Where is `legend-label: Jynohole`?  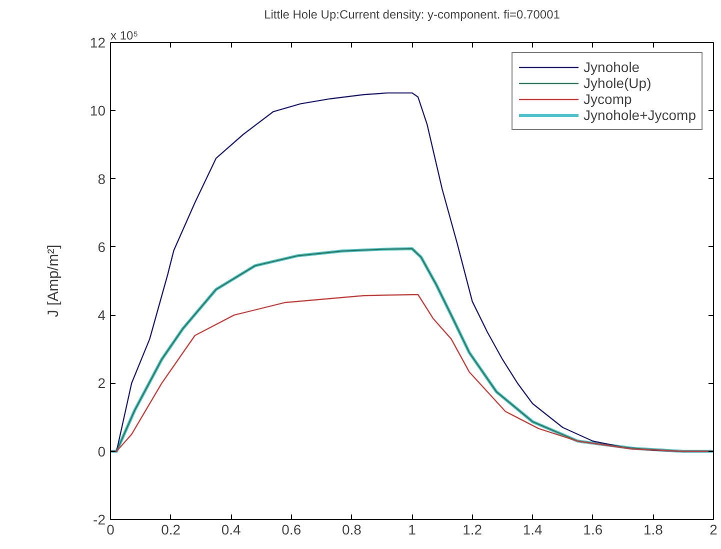 legend-label: Jynohole is located at coordinates (612, 67).